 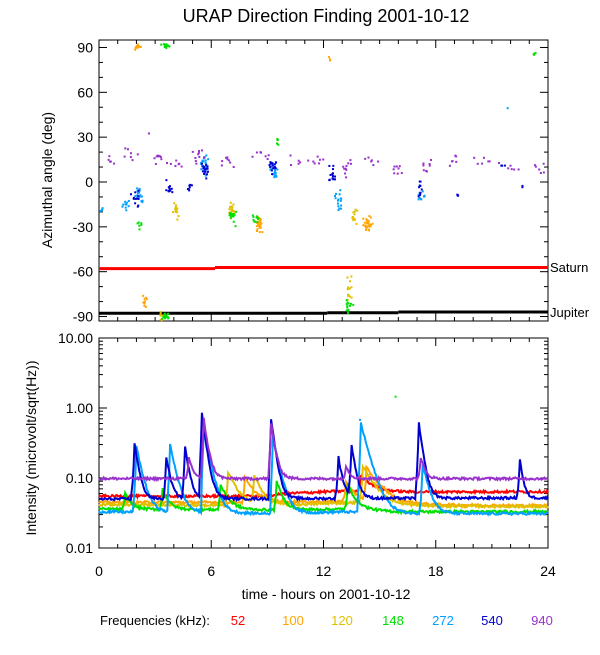 What do you see at coordinates (393, 620) in the screenshot?
I see `legend-item-148: 148` at bounding box center [393, 620].